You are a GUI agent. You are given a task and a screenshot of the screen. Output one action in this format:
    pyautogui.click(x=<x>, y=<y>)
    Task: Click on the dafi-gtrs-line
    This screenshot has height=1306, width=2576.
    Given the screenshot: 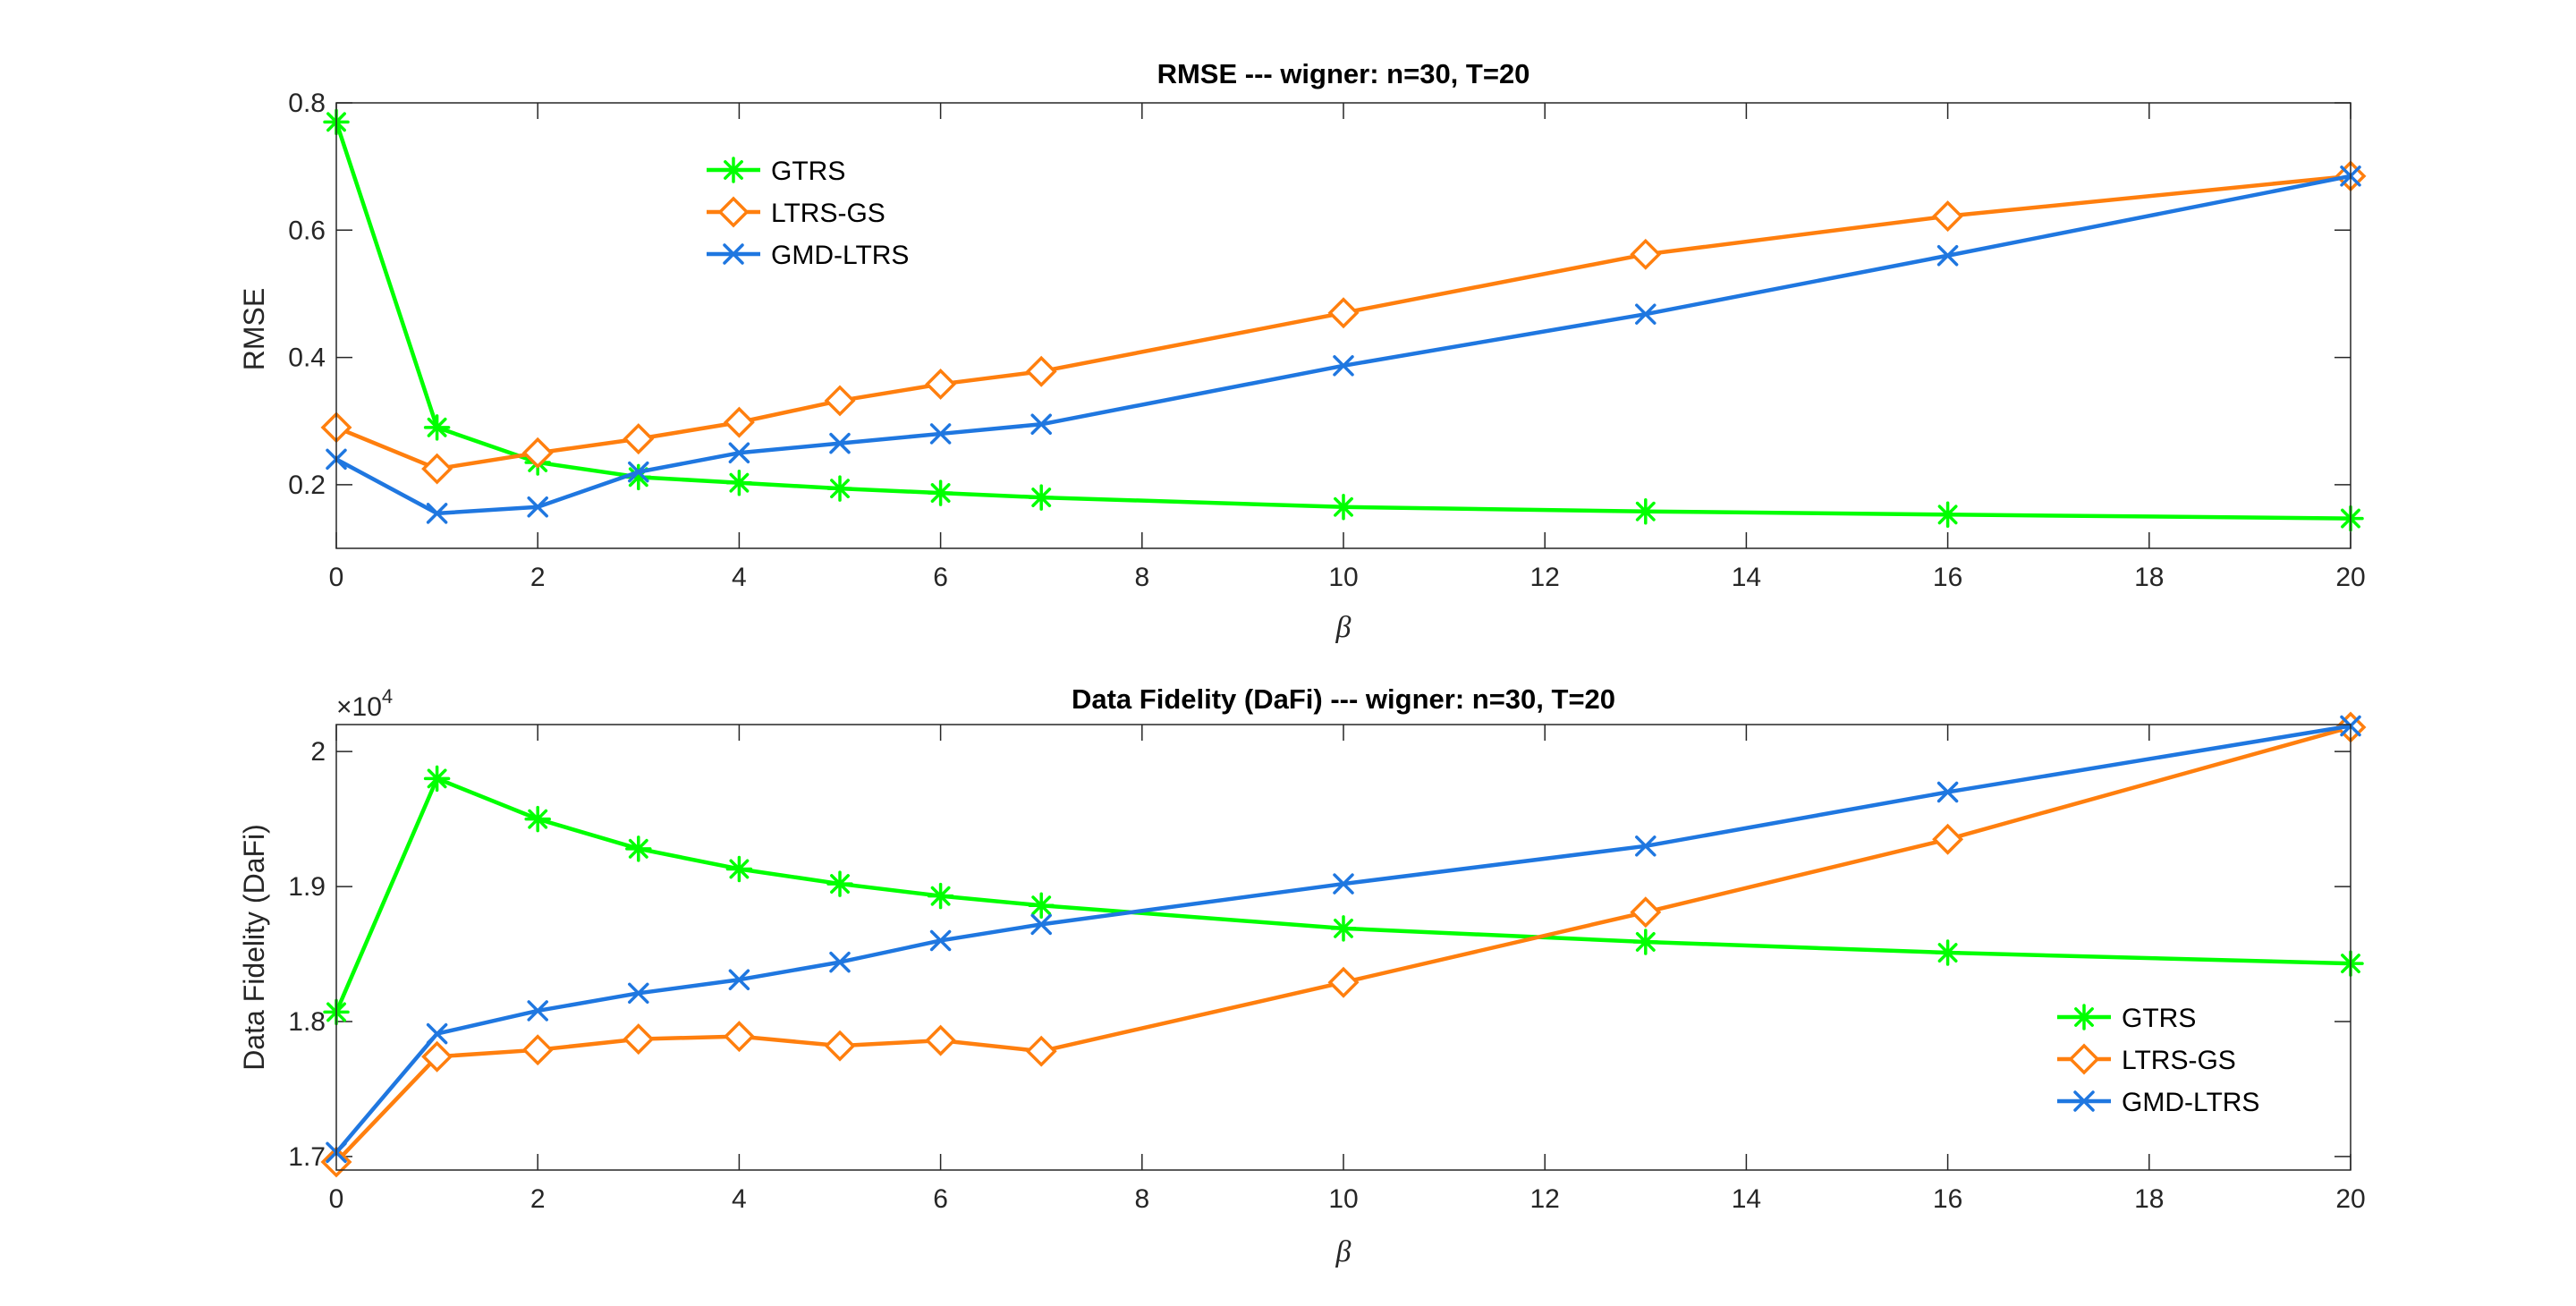 What is the action you would take?
    pyautogui.click(x=1342, y=895)
    